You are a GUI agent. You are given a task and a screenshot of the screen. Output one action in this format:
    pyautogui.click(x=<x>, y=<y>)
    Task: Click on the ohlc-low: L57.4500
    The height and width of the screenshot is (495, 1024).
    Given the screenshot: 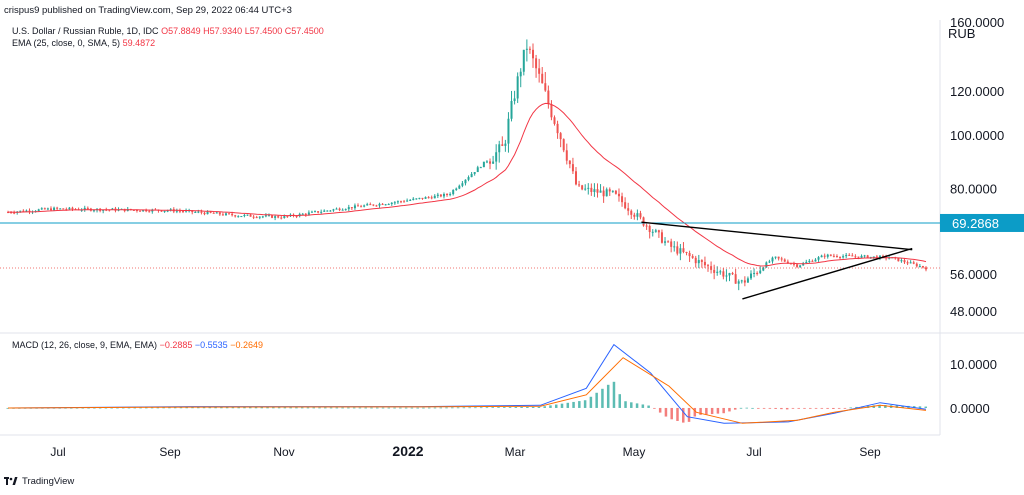 What is the action you would take?
    pyautogui.click(x=263, y=31)
    